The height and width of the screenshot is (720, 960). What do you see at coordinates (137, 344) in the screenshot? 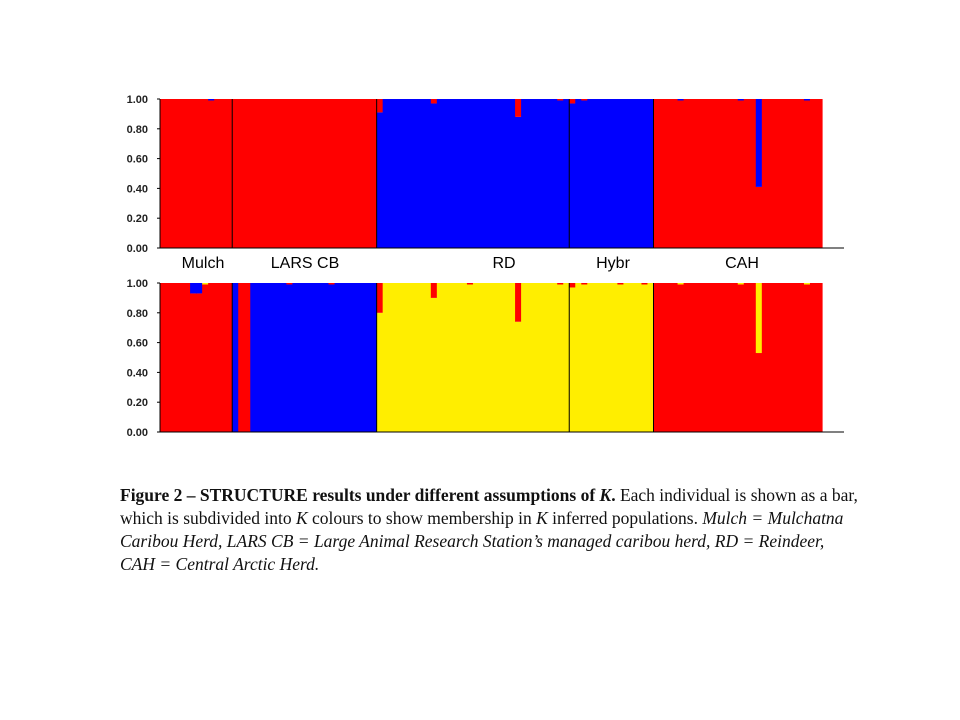
I see `y-tick-label: 0.60` at bounding box center [137, 344].